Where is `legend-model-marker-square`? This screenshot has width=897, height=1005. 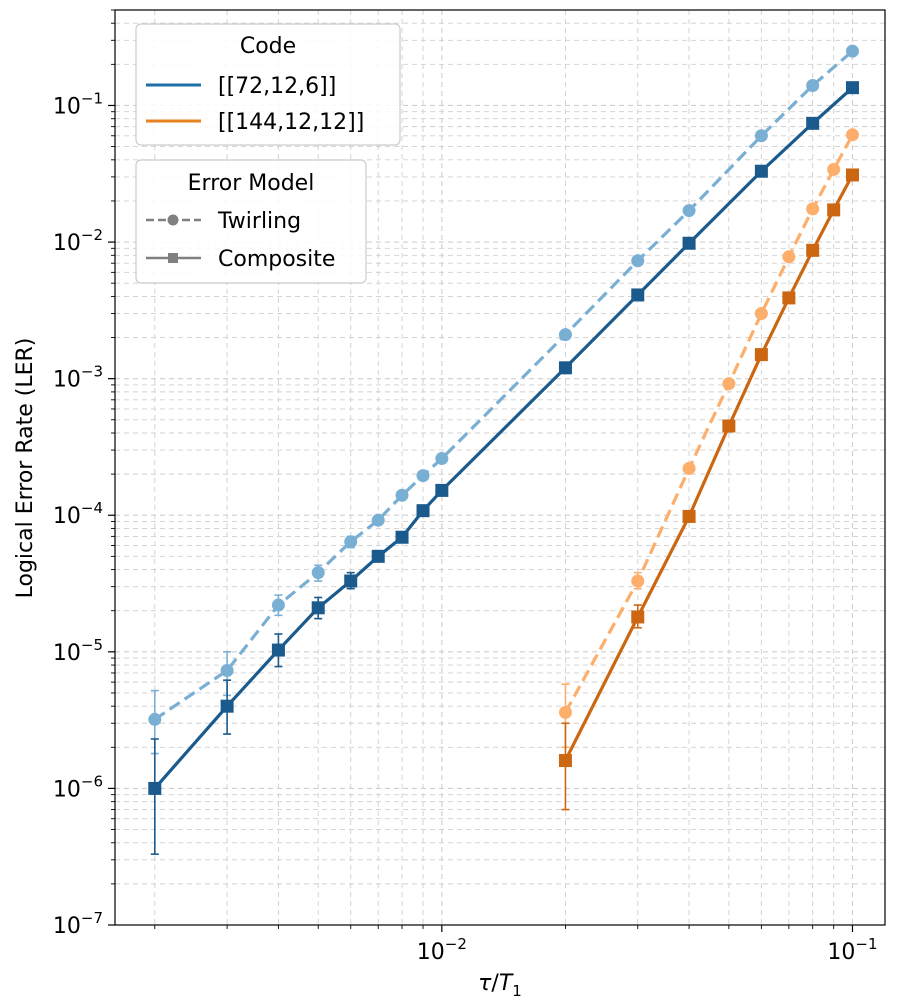
legend-model-marker-square is located at coordinates (173, 258).